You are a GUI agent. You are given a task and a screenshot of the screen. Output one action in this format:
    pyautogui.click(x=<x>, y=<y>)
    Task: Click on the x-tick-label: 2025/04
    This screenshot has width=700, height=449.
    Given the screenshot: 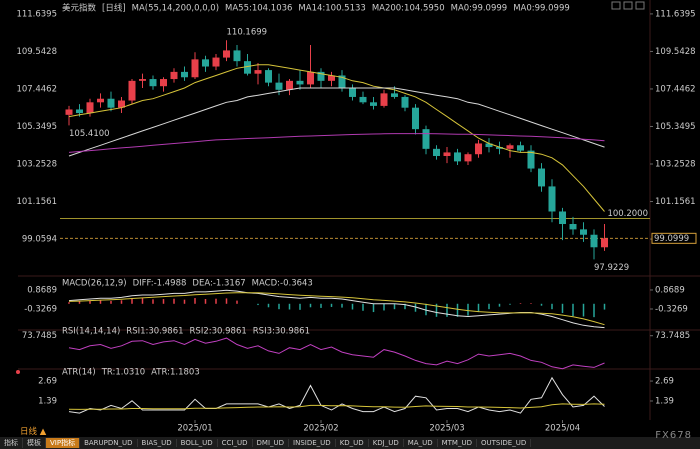 What is the action you would take?
    pyautogui.click(x=562, y=429)
    